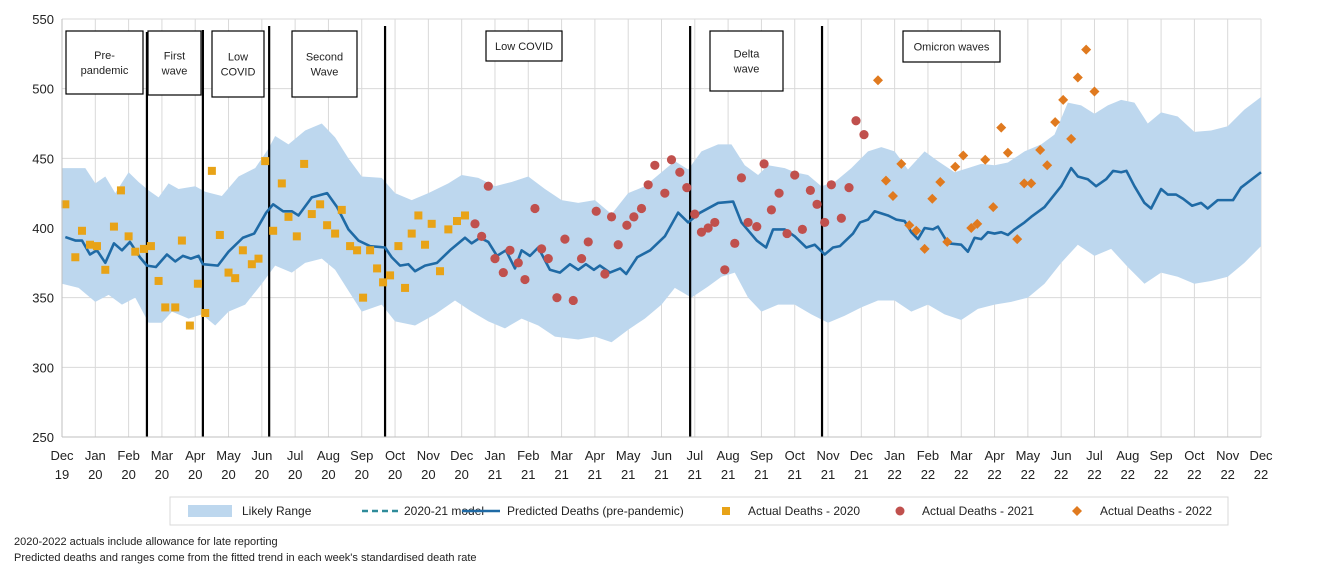  What do you see at coordinates (324, 58) in the screenshot?
I see `annotation-label: Second` at bounding box center [324, 58].